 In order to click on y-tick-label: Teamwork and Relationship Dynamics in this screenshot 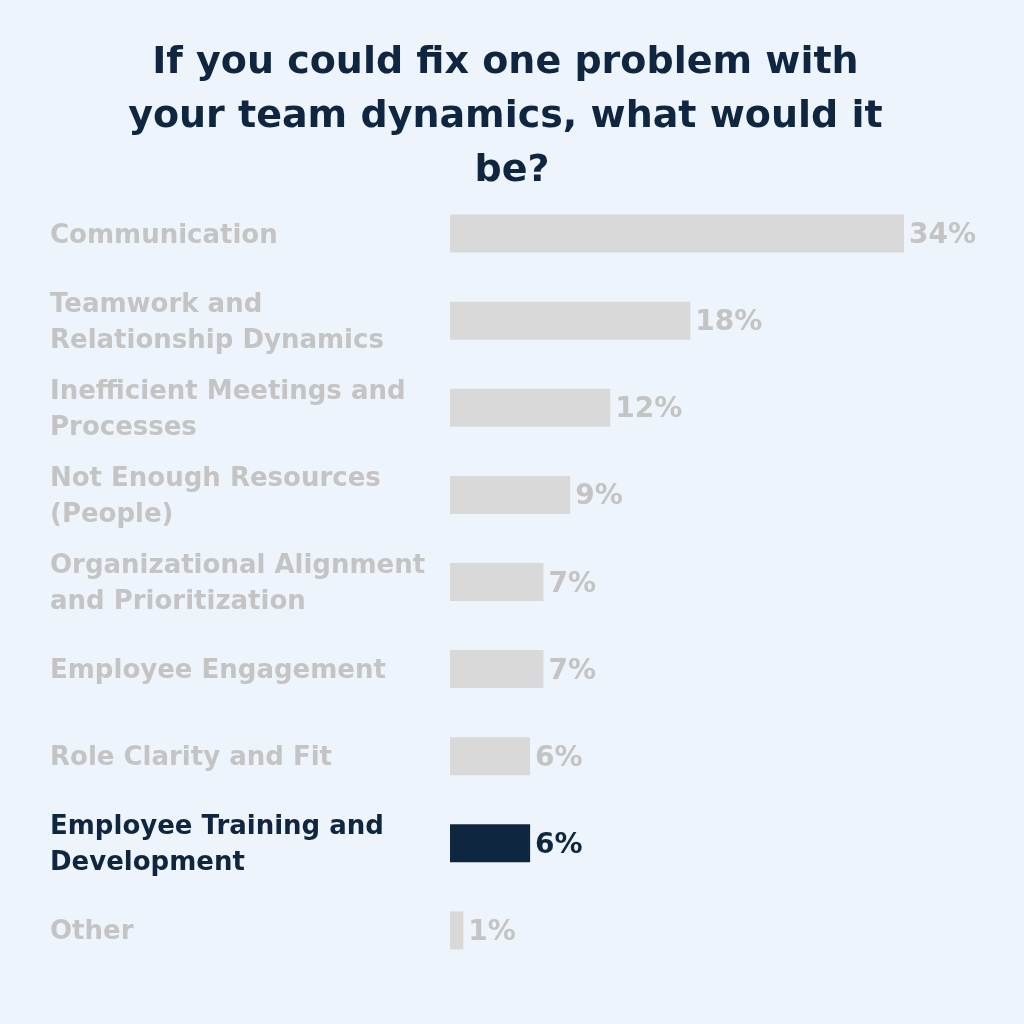, I will do `click(217, 320)`.